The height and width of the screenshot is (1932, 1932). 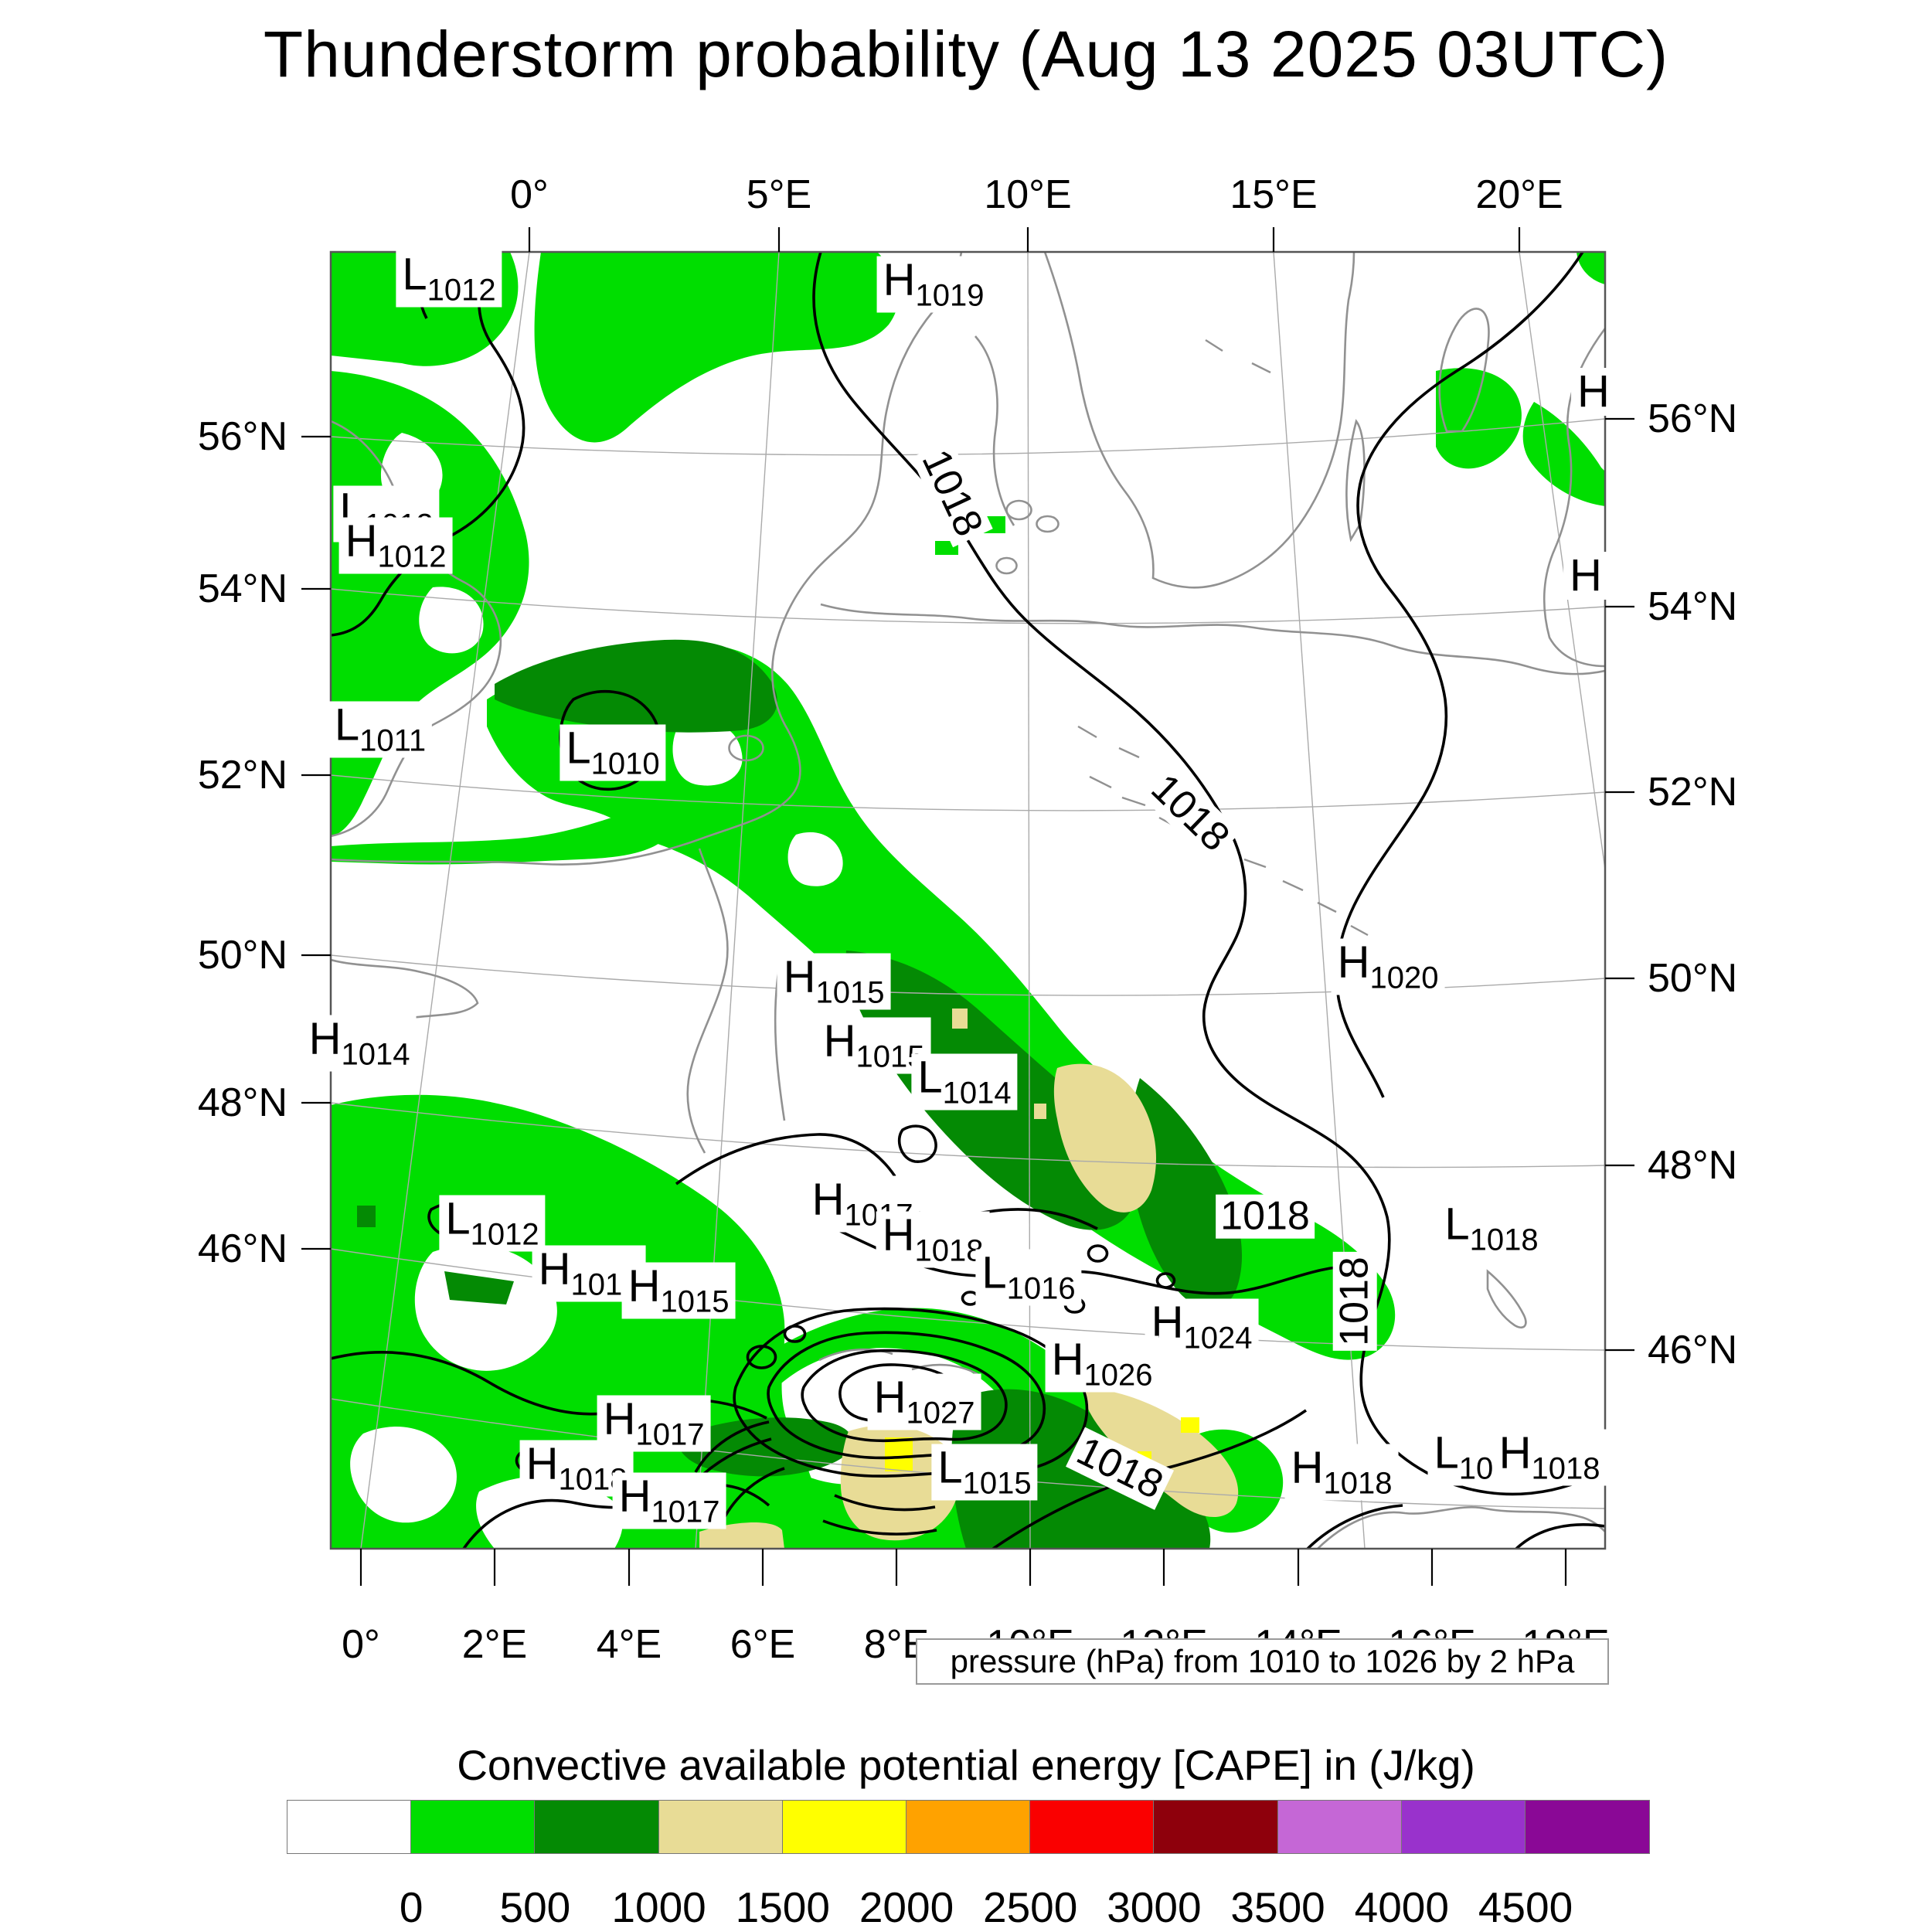 I want to click on axis-tick-label-left: 46°N, so click(x=242, y=1248).